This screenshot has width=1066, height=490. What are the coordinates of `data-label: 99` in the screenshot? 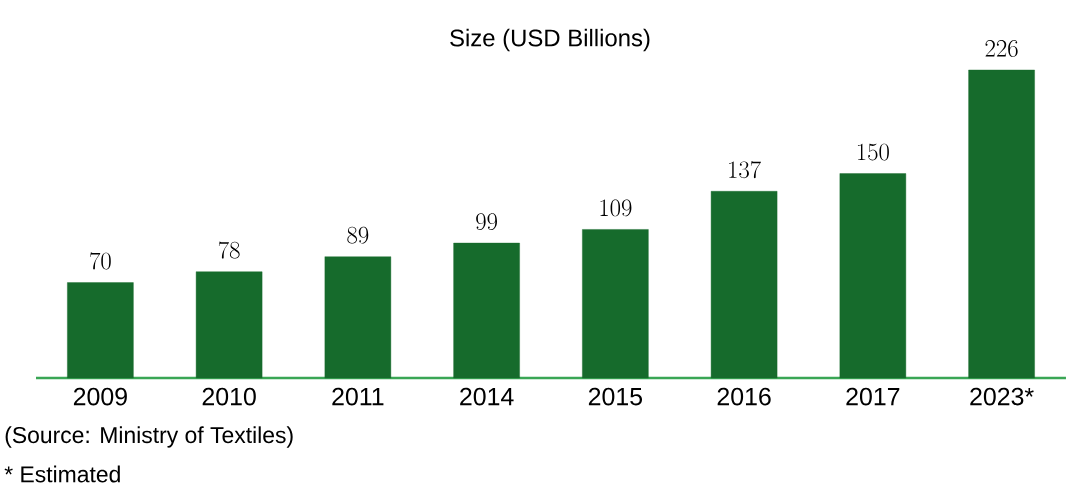 It's located at (486, 221).